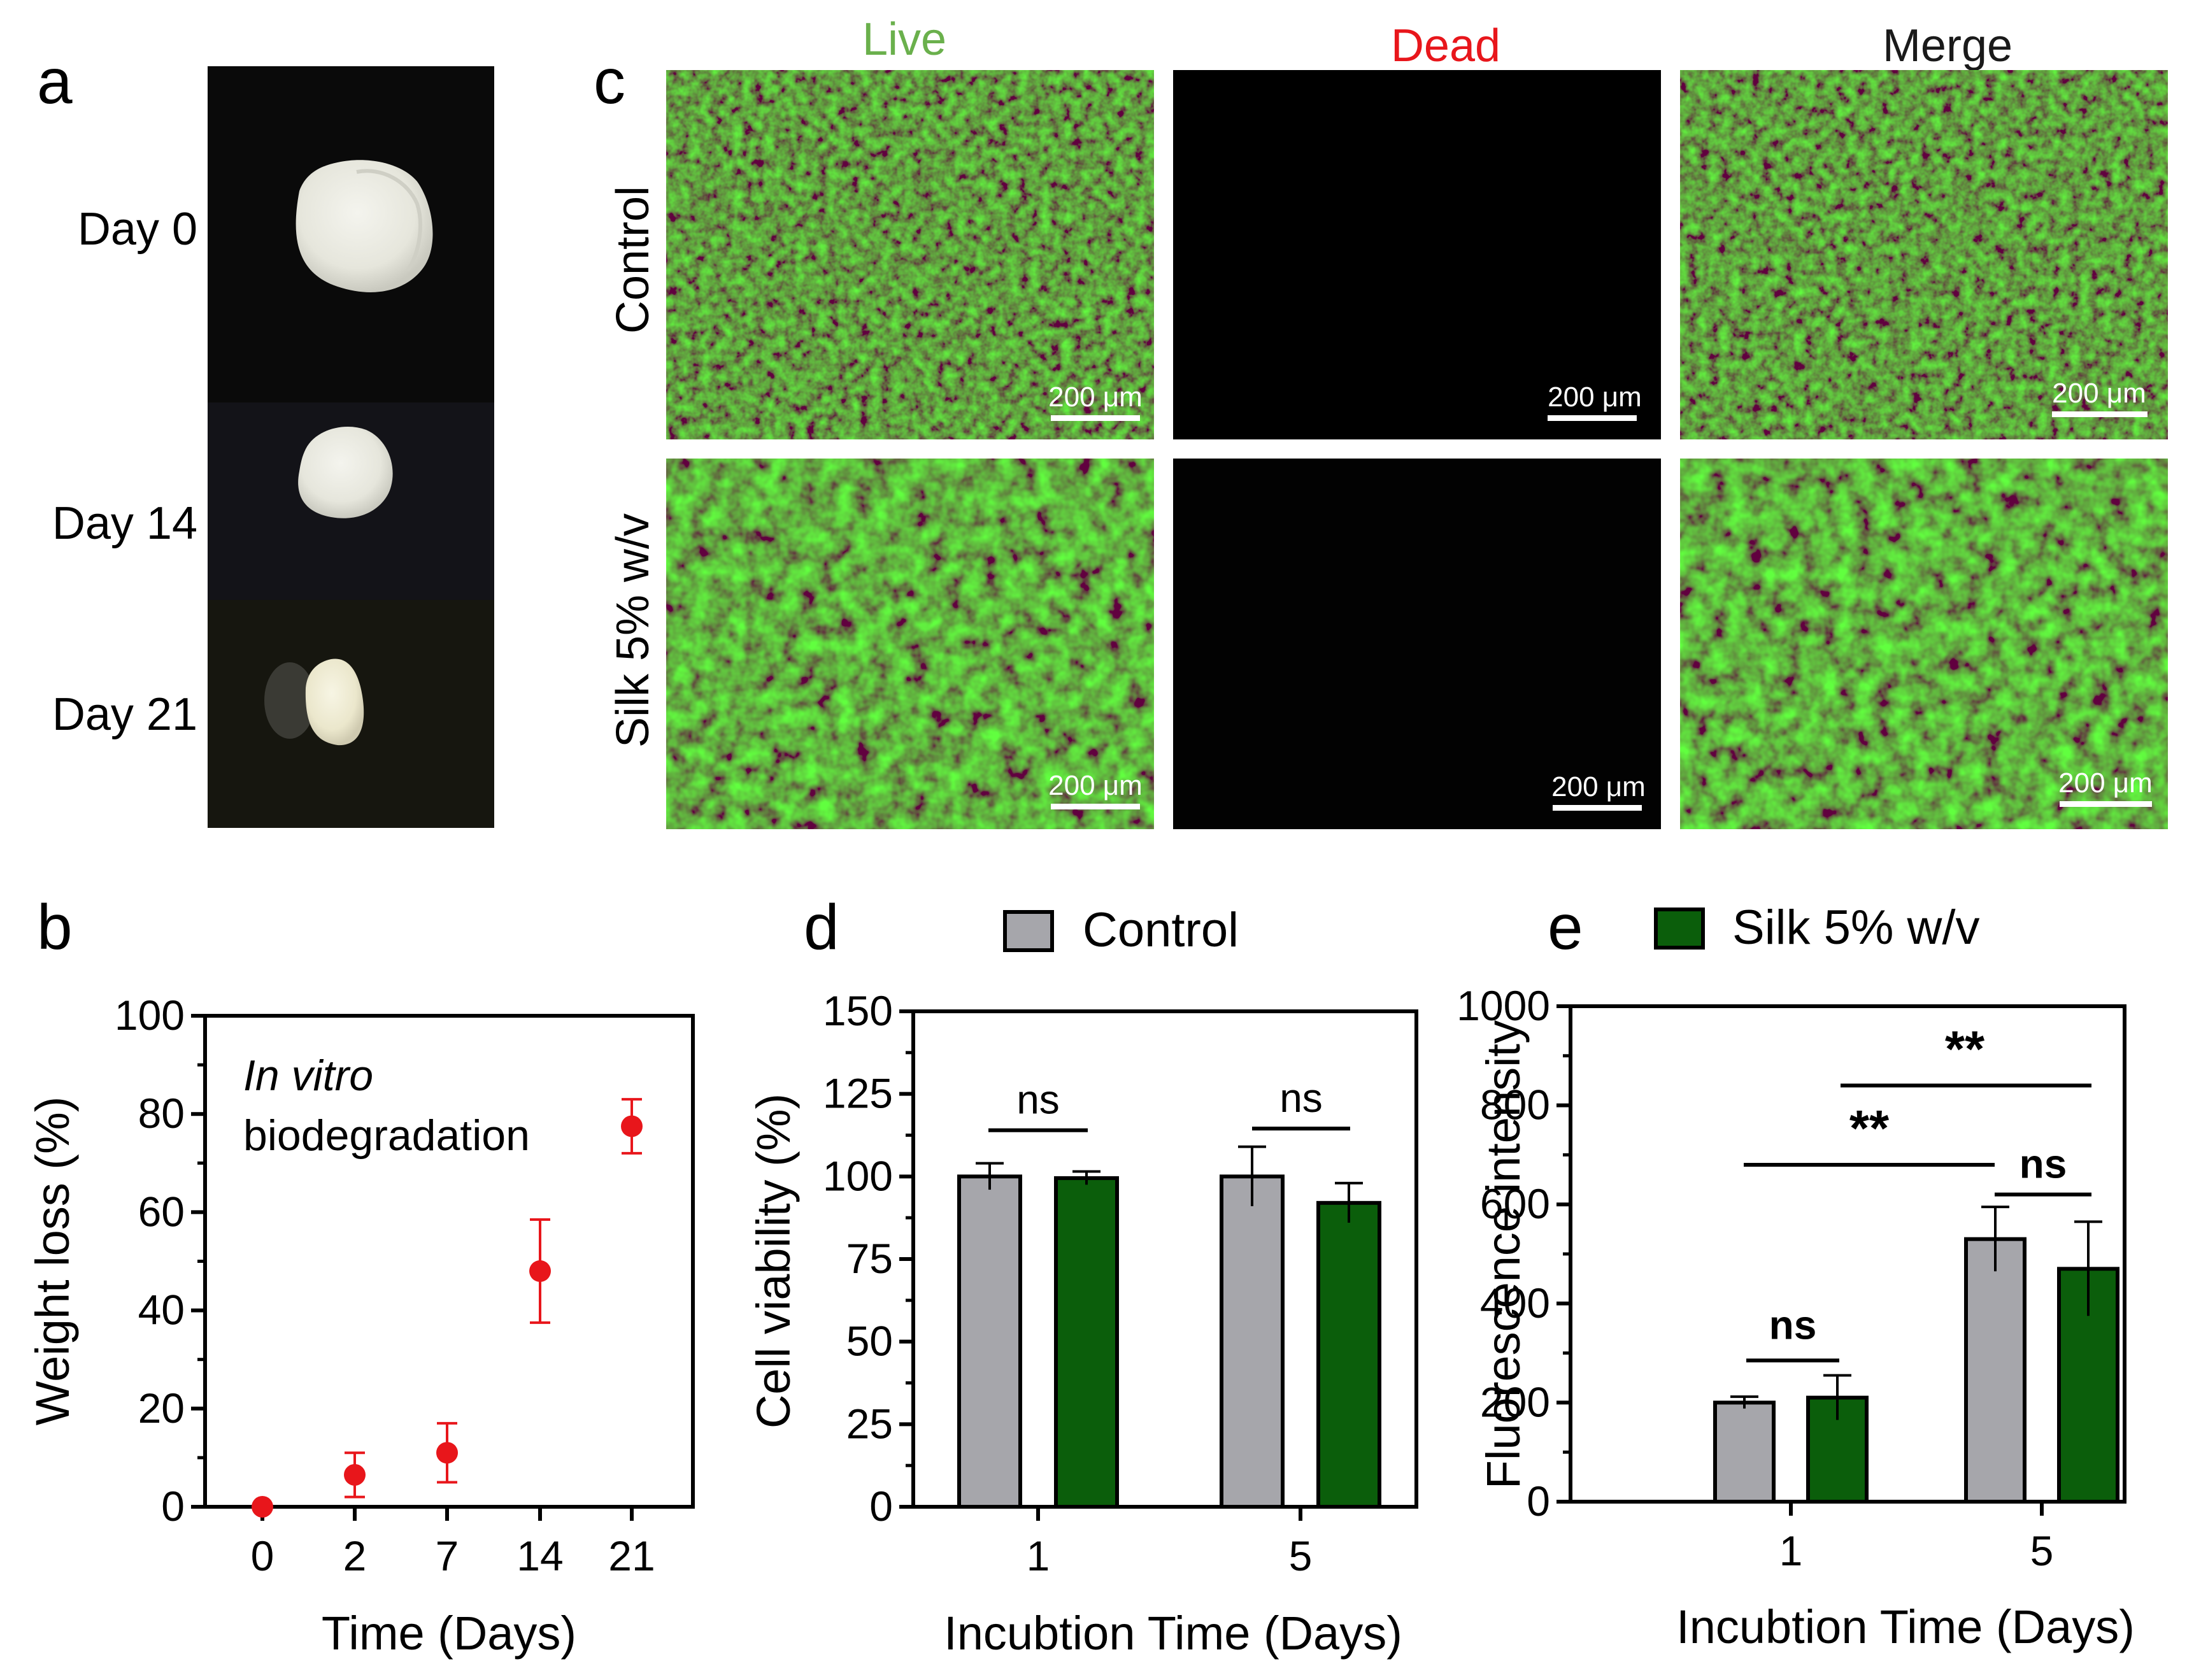  I want to click on scale-bar-2: 200 μm, so click(1595, 401).